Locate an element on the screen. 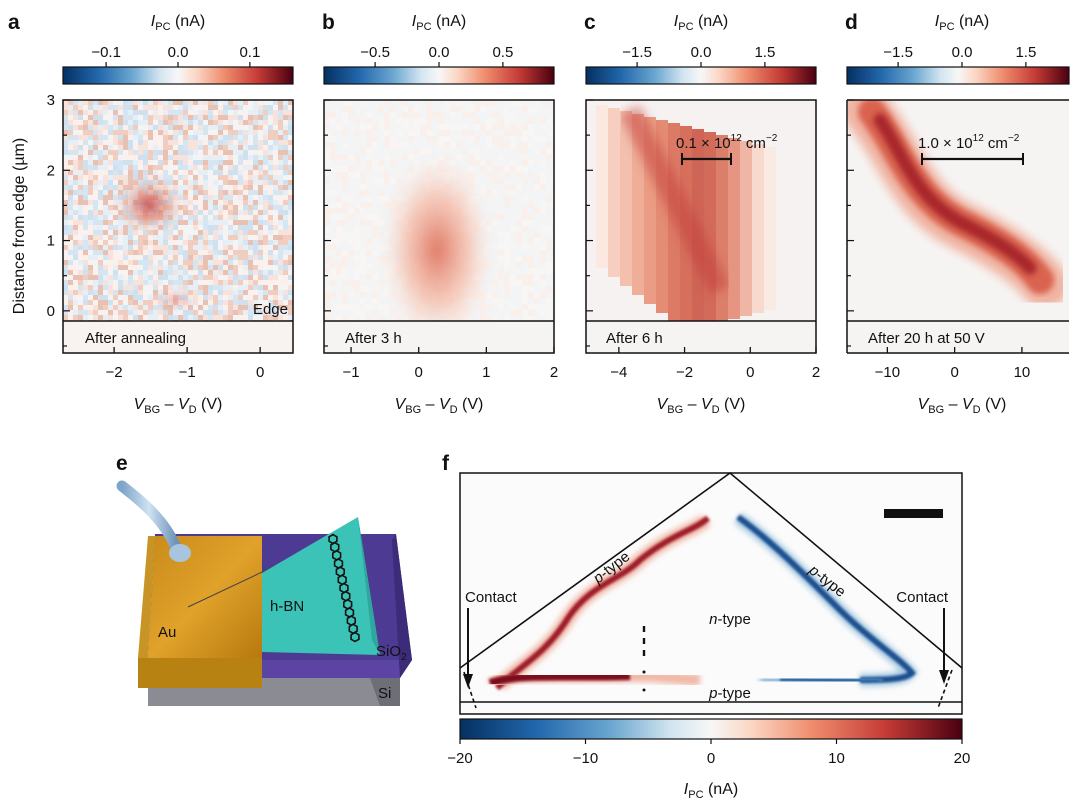  caption-a: After annealing is located at coordinates (135, 338).